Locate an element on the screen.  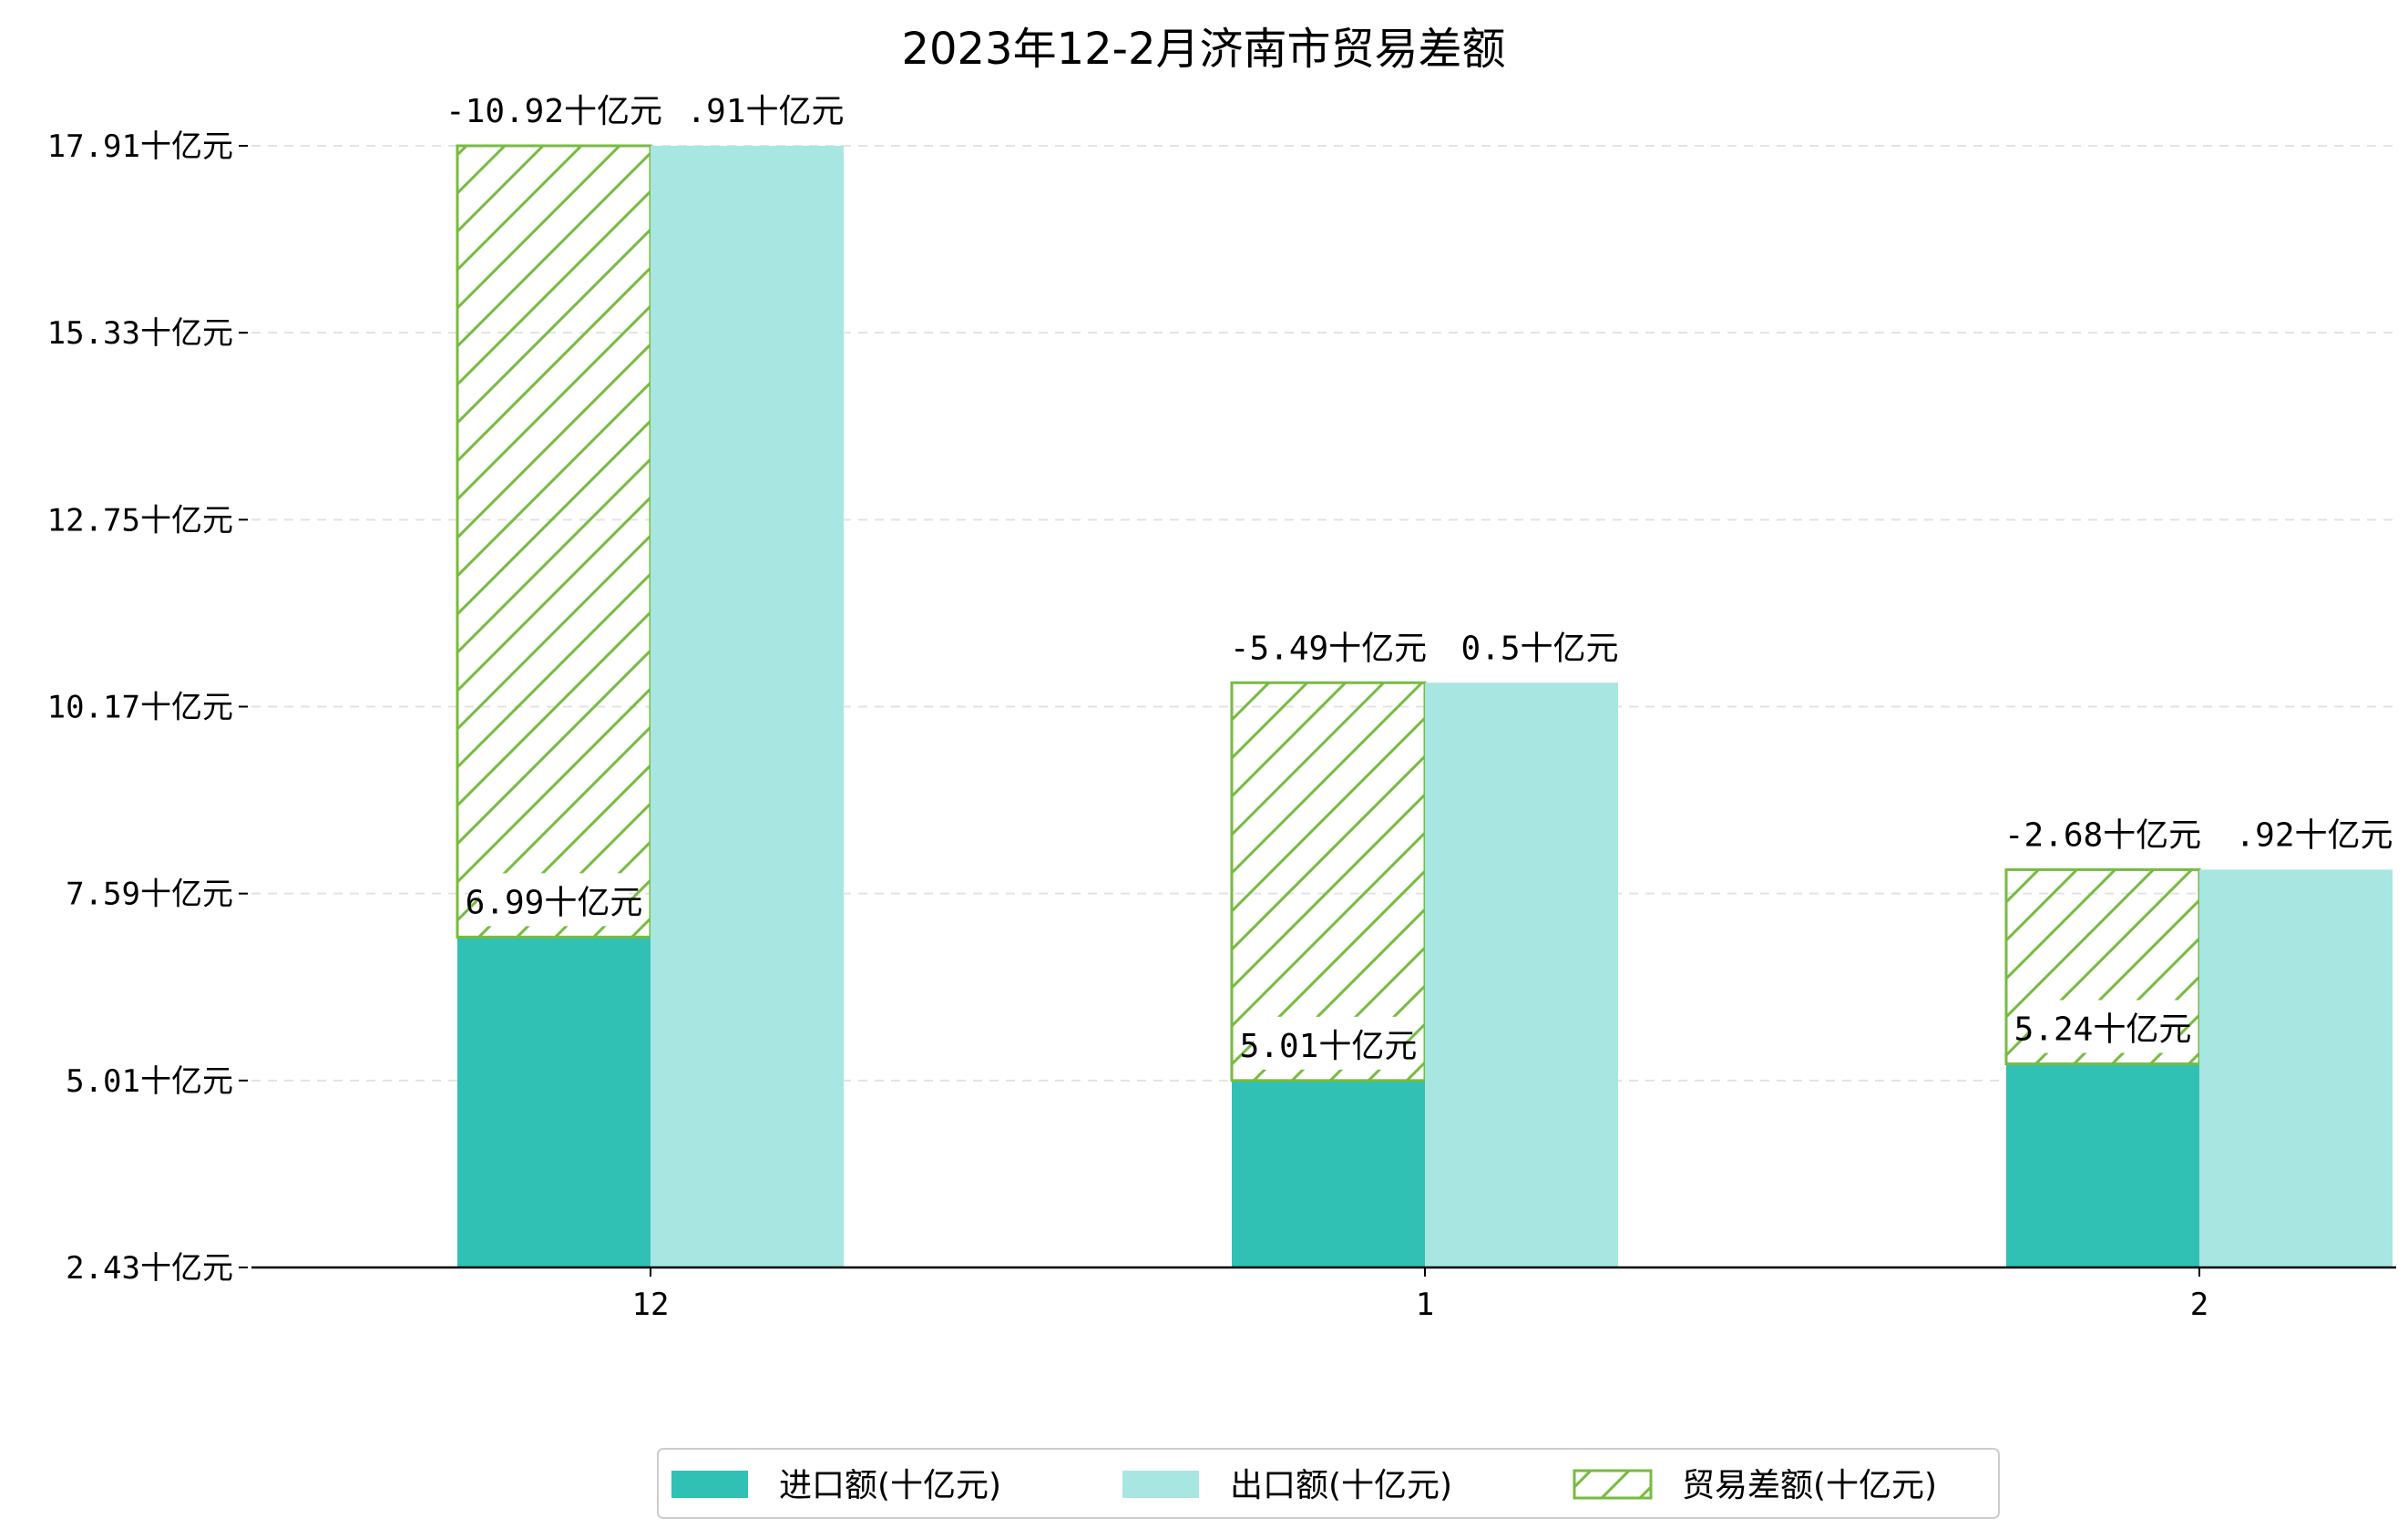
data-label: 0.5十亿元 is located at coordinates (1539, 648).